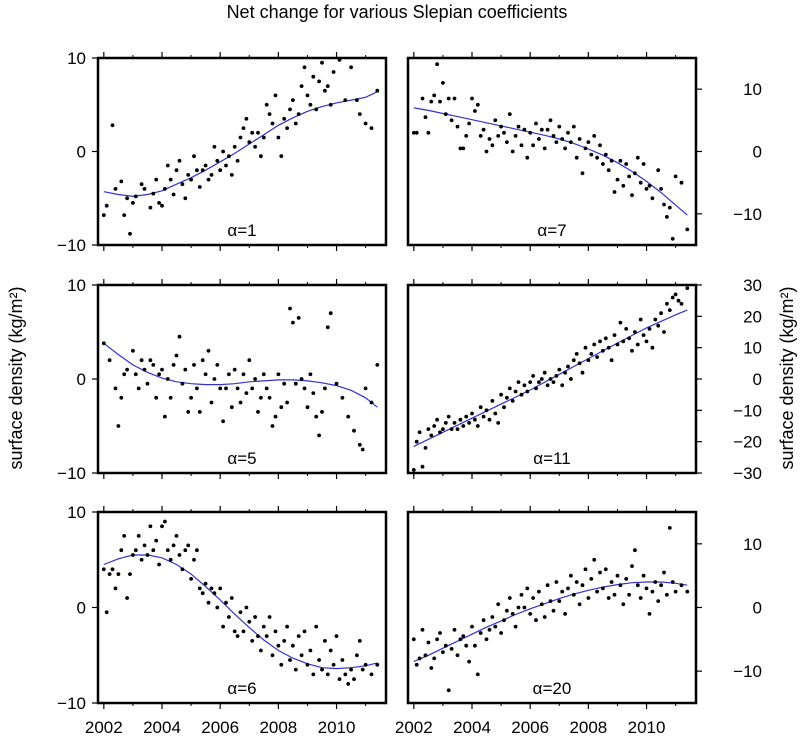 The image size is (800, 745). I want to click on panel-5: 2002 2004 2006 2008 2010 −10 0 10 α=6, so click(222, 620).